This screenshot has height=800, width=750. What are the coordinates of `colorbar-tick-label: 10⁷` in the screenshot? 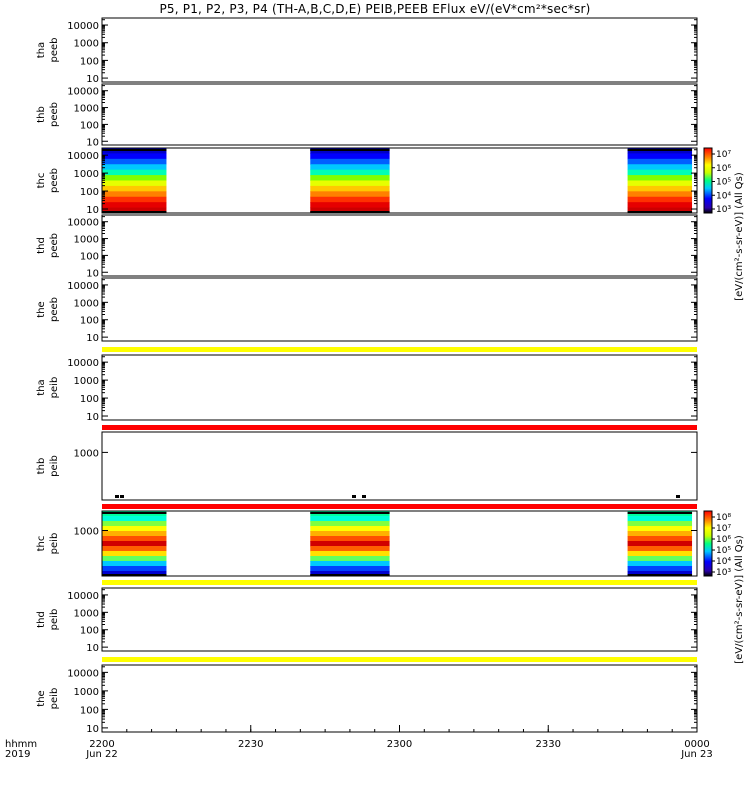 It's located at (723, 155).